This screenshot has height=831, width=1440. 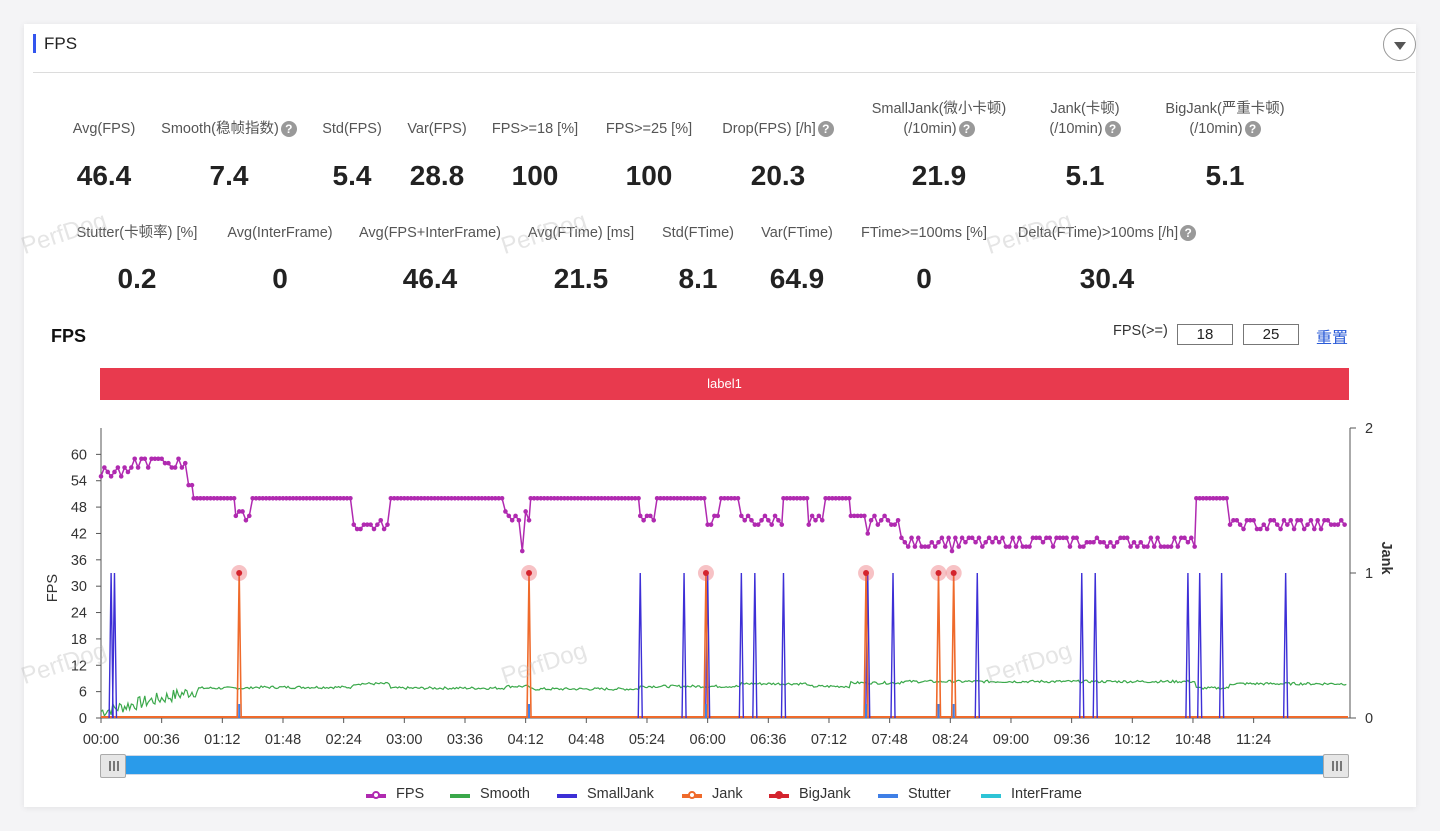 What do you see at coordinates (939, 109) in the screenshot?
I see `metric-label: SmallJank(微小卡顿)` at bounding box center [939, 109].